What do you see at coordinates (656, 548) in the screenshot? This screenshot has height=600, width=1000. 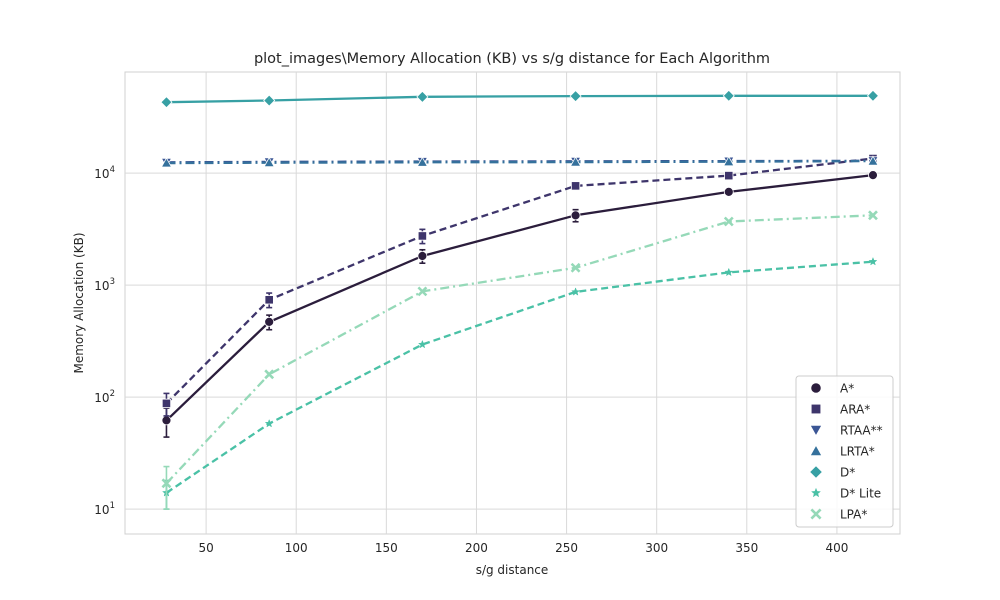 I see `x-tick-label: 300` at bounding box center [656, 548].